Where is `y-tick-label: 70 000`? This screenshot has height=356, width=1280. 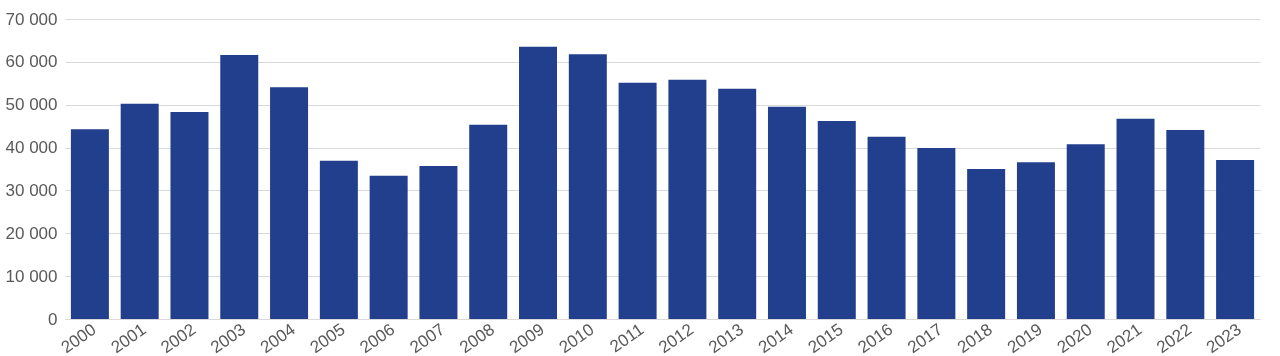 y-tick-label: 70 000 is located at coordinates (31, 19).